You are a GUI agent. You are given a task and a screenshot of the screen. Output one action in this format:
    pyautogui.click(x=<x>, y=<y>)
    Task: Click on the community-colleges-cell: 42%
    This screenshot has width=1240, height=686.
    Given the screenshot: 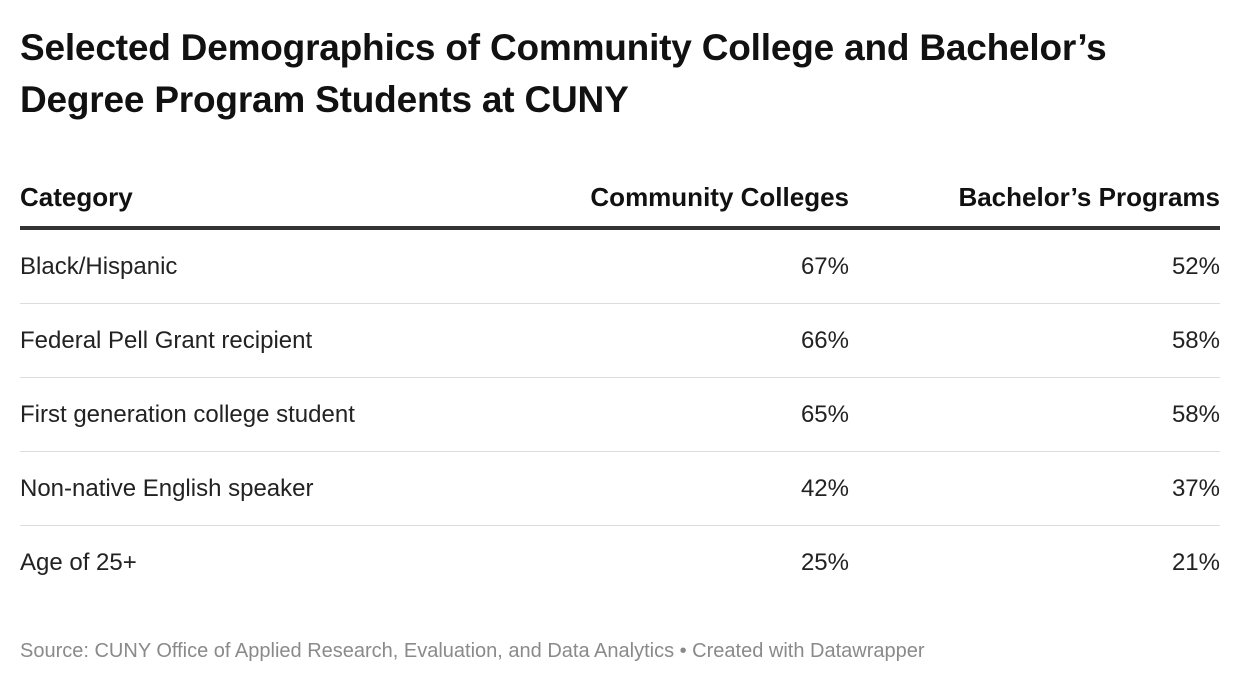 What is the action you would take?
    pyautogui.click(x=644, y=488)
    